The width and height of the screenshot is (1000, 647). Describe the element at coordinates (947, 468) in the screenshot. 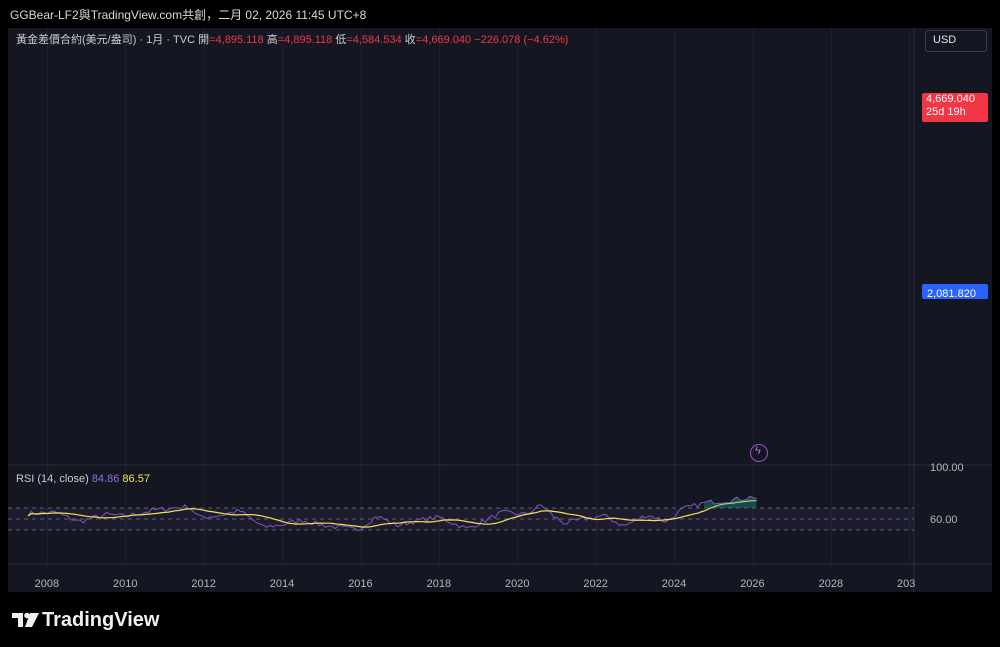

I see `rsi-tick-label: 100.00` at that location.